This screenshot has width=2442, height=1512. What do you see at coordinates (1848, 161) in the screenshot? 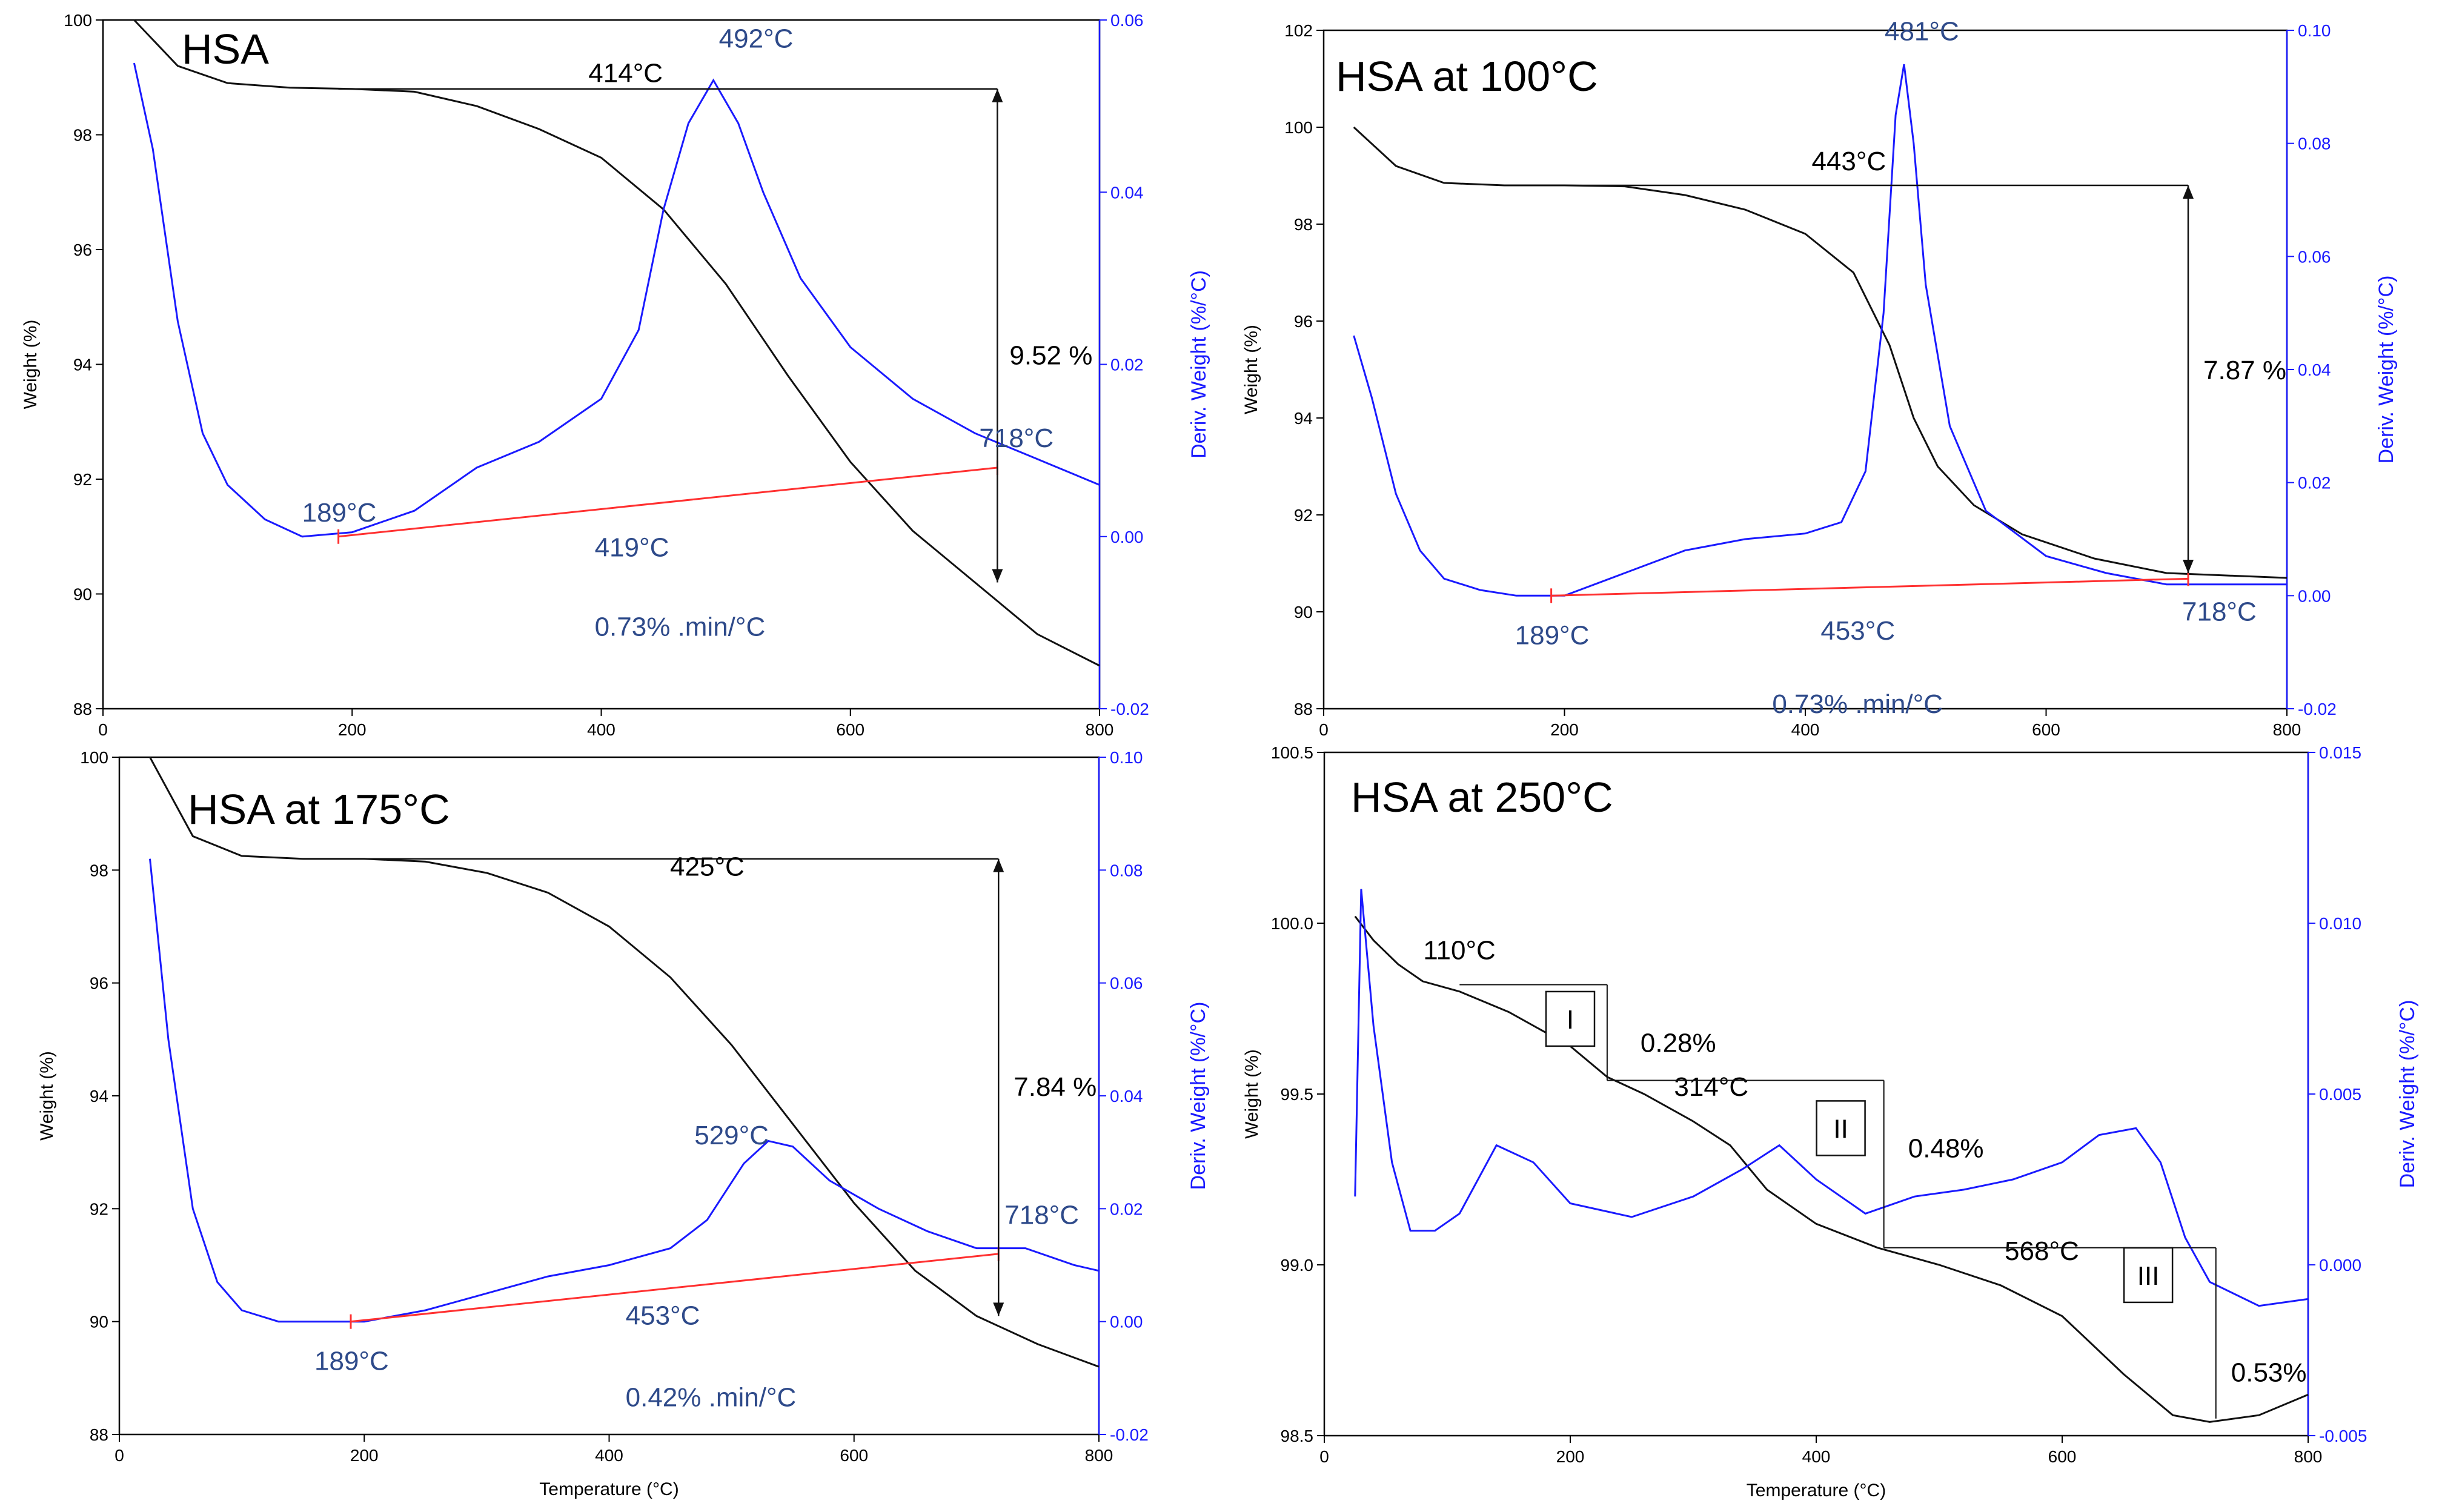
I see `annotation-label: 443°C` at bounding box center [1848, 161].